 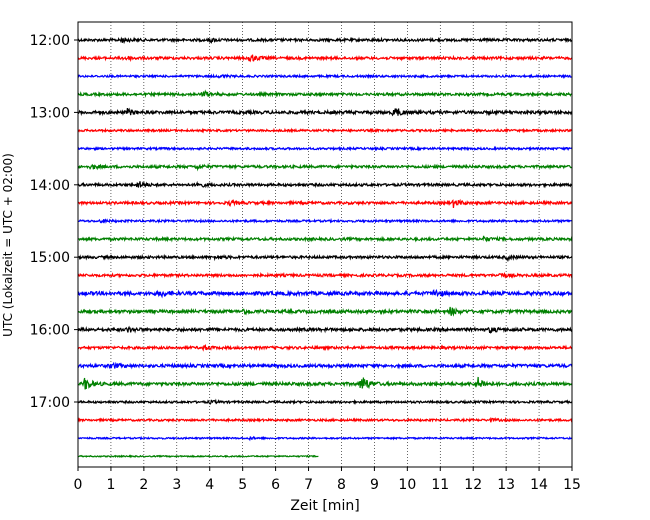 What do you see at coordinates (50, 331) in the screenshot?
I see `y-tick-label: 16:00` at bounding box center [50, 331].